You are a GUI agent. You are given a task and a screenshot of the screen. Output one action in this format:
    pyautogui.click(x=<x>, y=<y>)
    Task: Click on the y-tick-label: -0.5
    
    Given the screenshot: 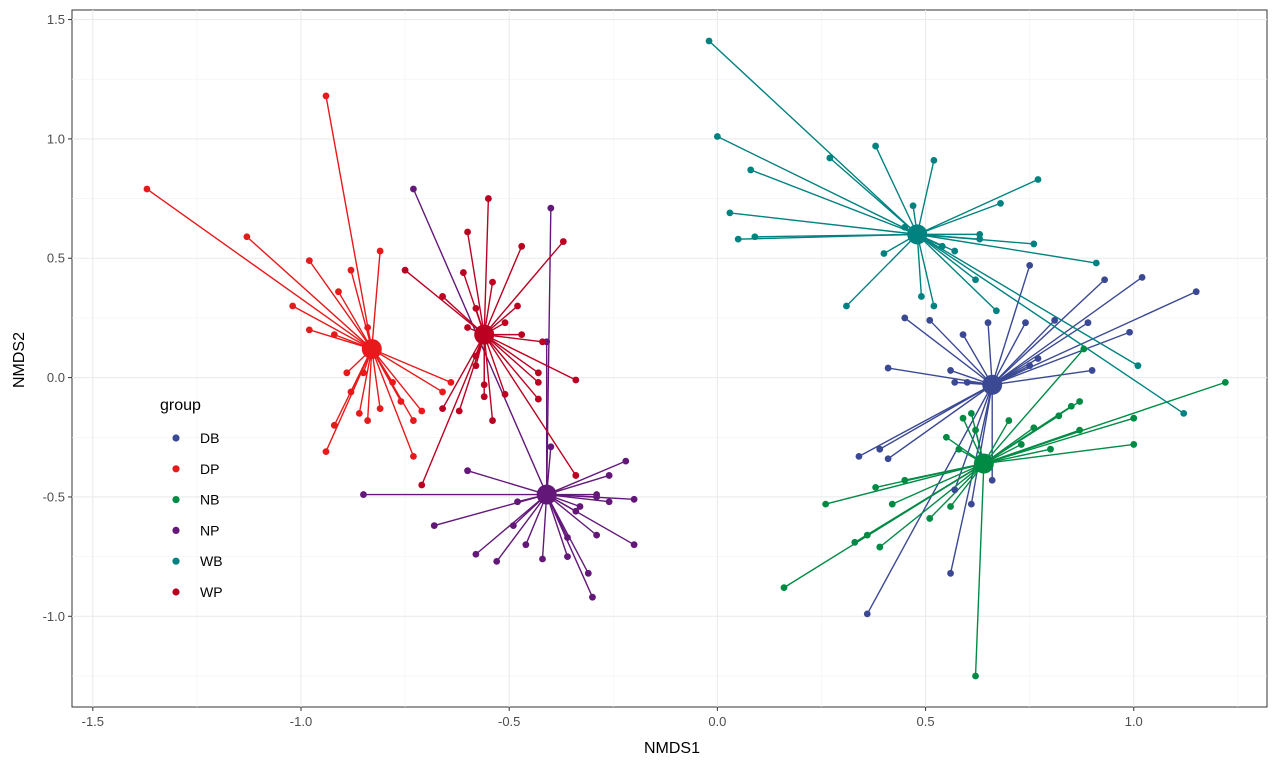 What is the action you would take?
    pyautogui.click(x=54, y=496)
    